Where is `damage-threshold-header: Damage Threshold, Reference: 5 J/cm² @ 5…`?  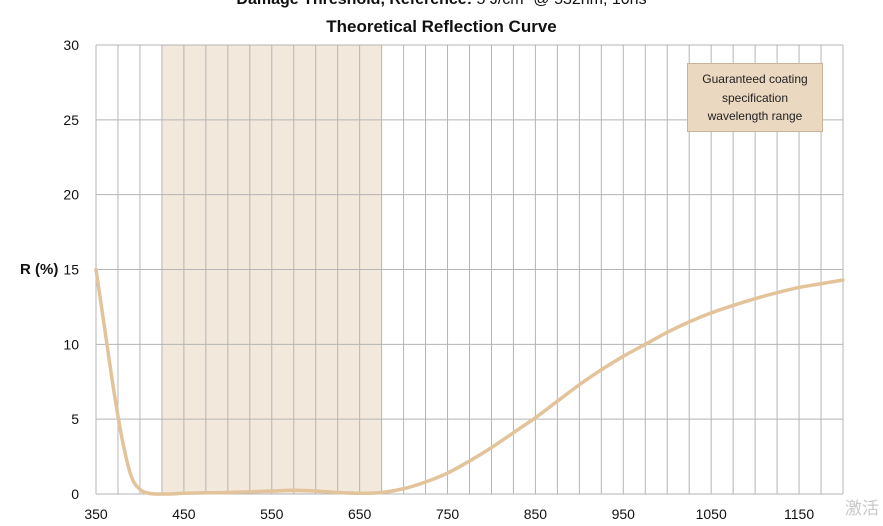
damage-threshold-header: Damage Threshold, Reference: 5 J/cm² @ 5… is located at coordinates (441, 4).